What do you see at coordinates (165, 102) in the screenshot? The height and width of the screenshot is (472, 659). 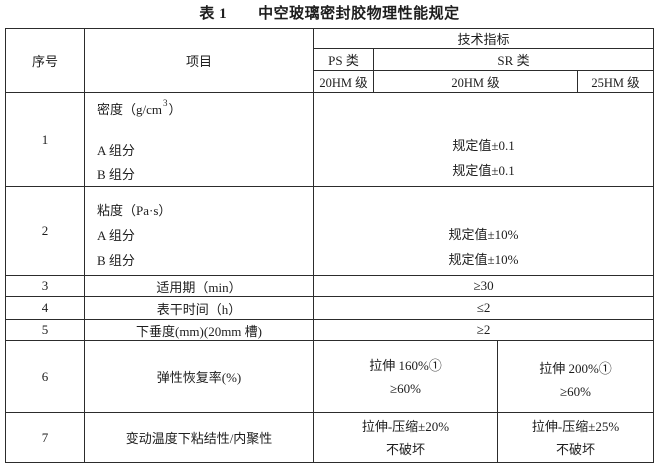 I see `superscript-3: 3` at bounding box center [165, 102].